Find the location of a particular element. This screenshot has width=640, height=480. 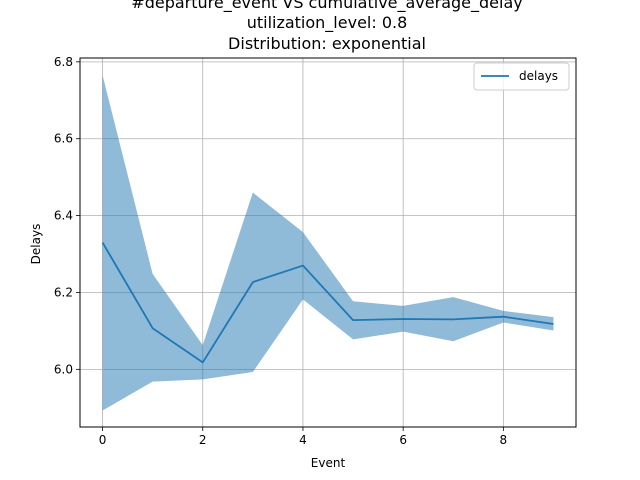

title-line-2: utilization_level: 0.8 is located at coordinates (327, 23).